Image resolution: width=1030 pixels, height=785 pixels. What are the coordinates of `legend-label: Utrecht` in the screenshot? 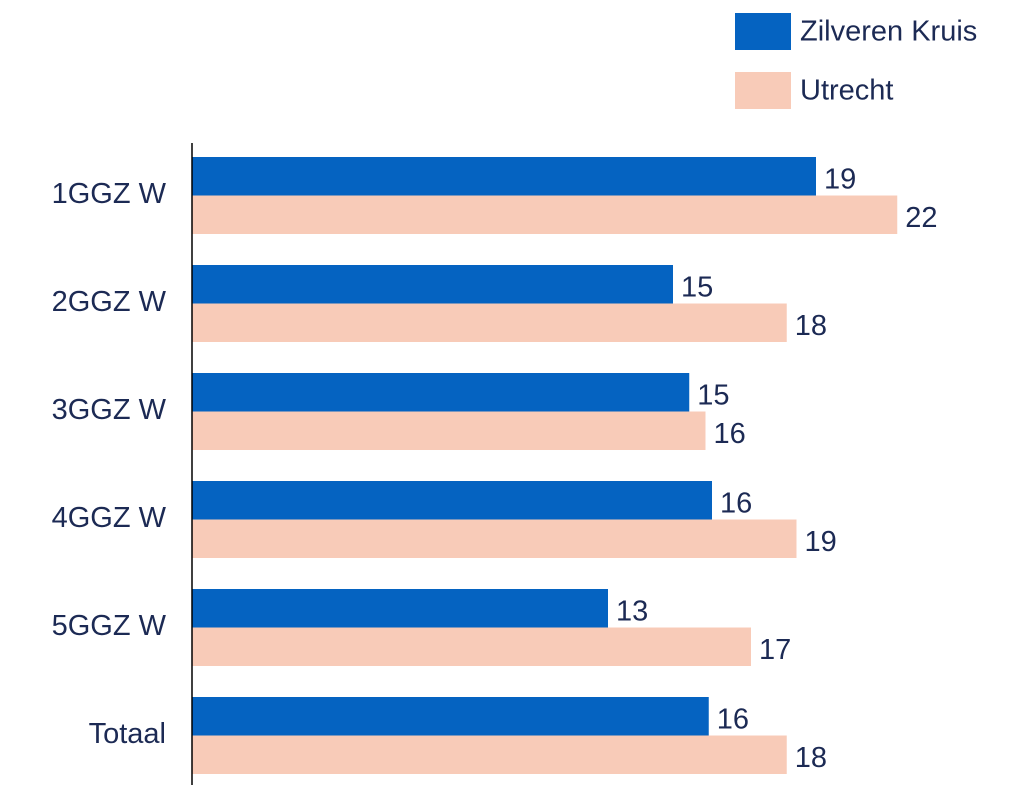 It's located at (846, 91).